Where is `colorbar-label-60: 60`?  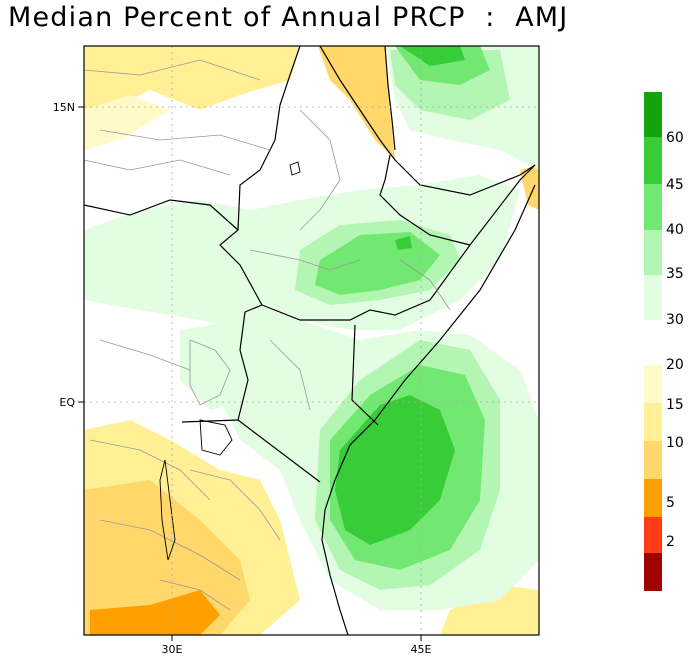 colorbar-label-60: 60 is located at coordinates (675, 138).